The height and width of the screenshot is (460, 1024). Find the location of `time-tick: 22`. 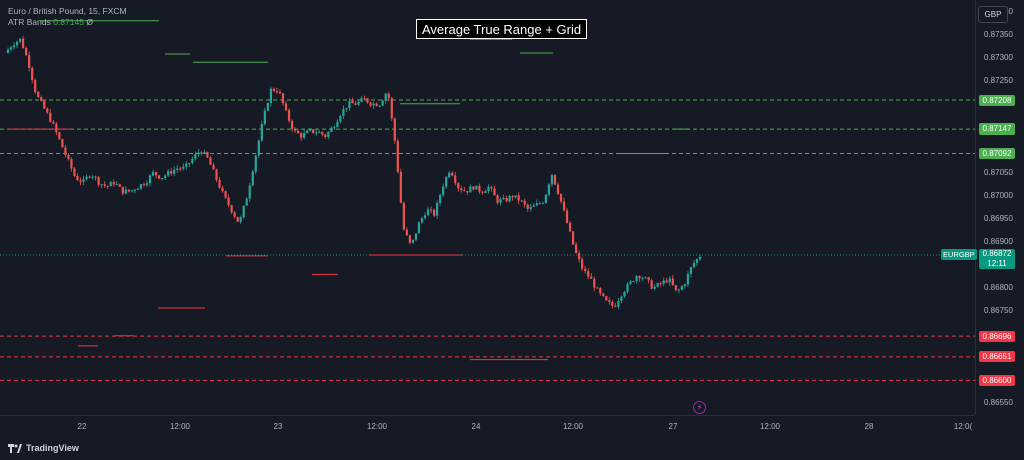

time-tick: 22 is located at coordinates (82, 426).